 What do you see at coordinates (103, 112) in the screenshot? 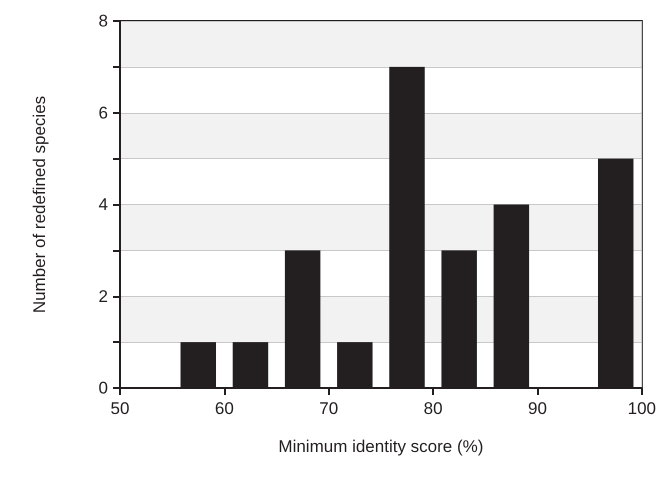
I see `y-tick-label: 6` at bounding box center [103, 112].